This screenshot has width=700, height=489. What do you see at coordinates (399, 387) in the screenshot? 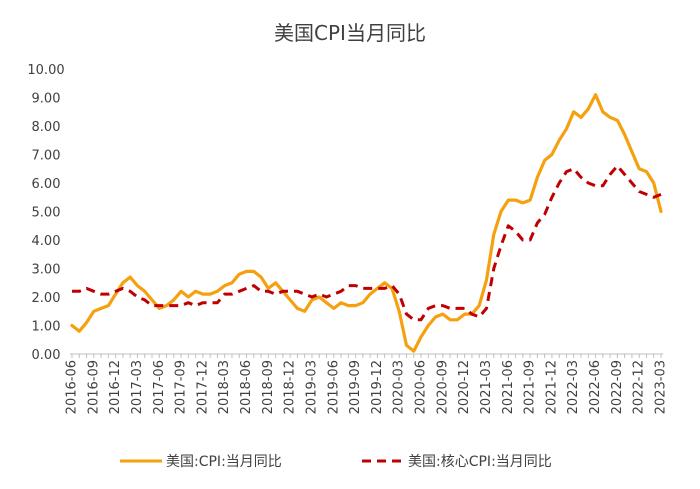
I see `x-tick-label: 2020-03` at bounding box center [399, 387].